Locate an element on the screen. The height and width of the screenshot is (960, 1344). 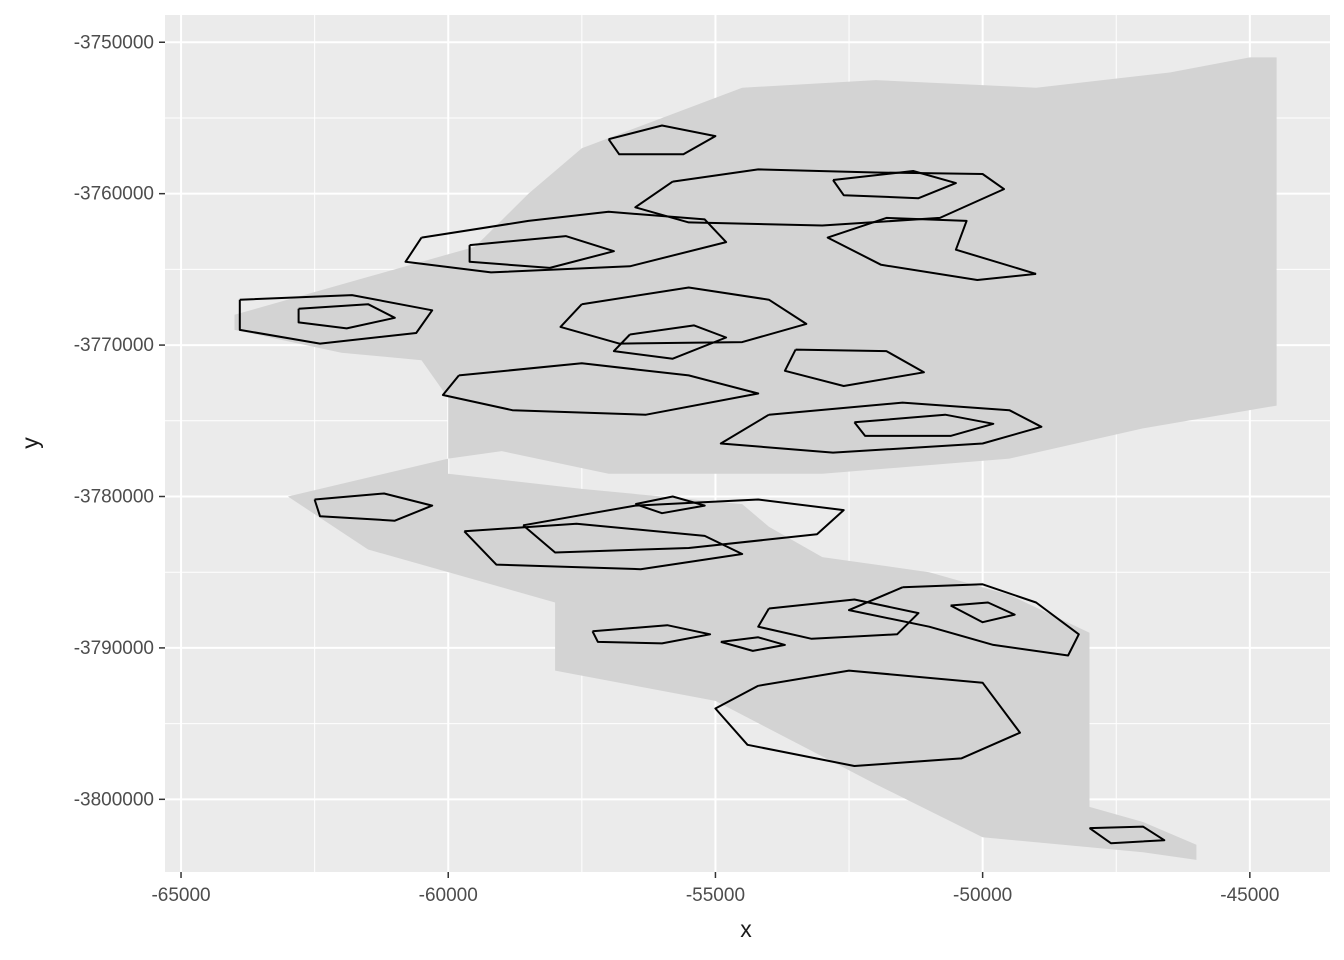
y-tick-label: -3760000 is located at coordinates (114, 194).